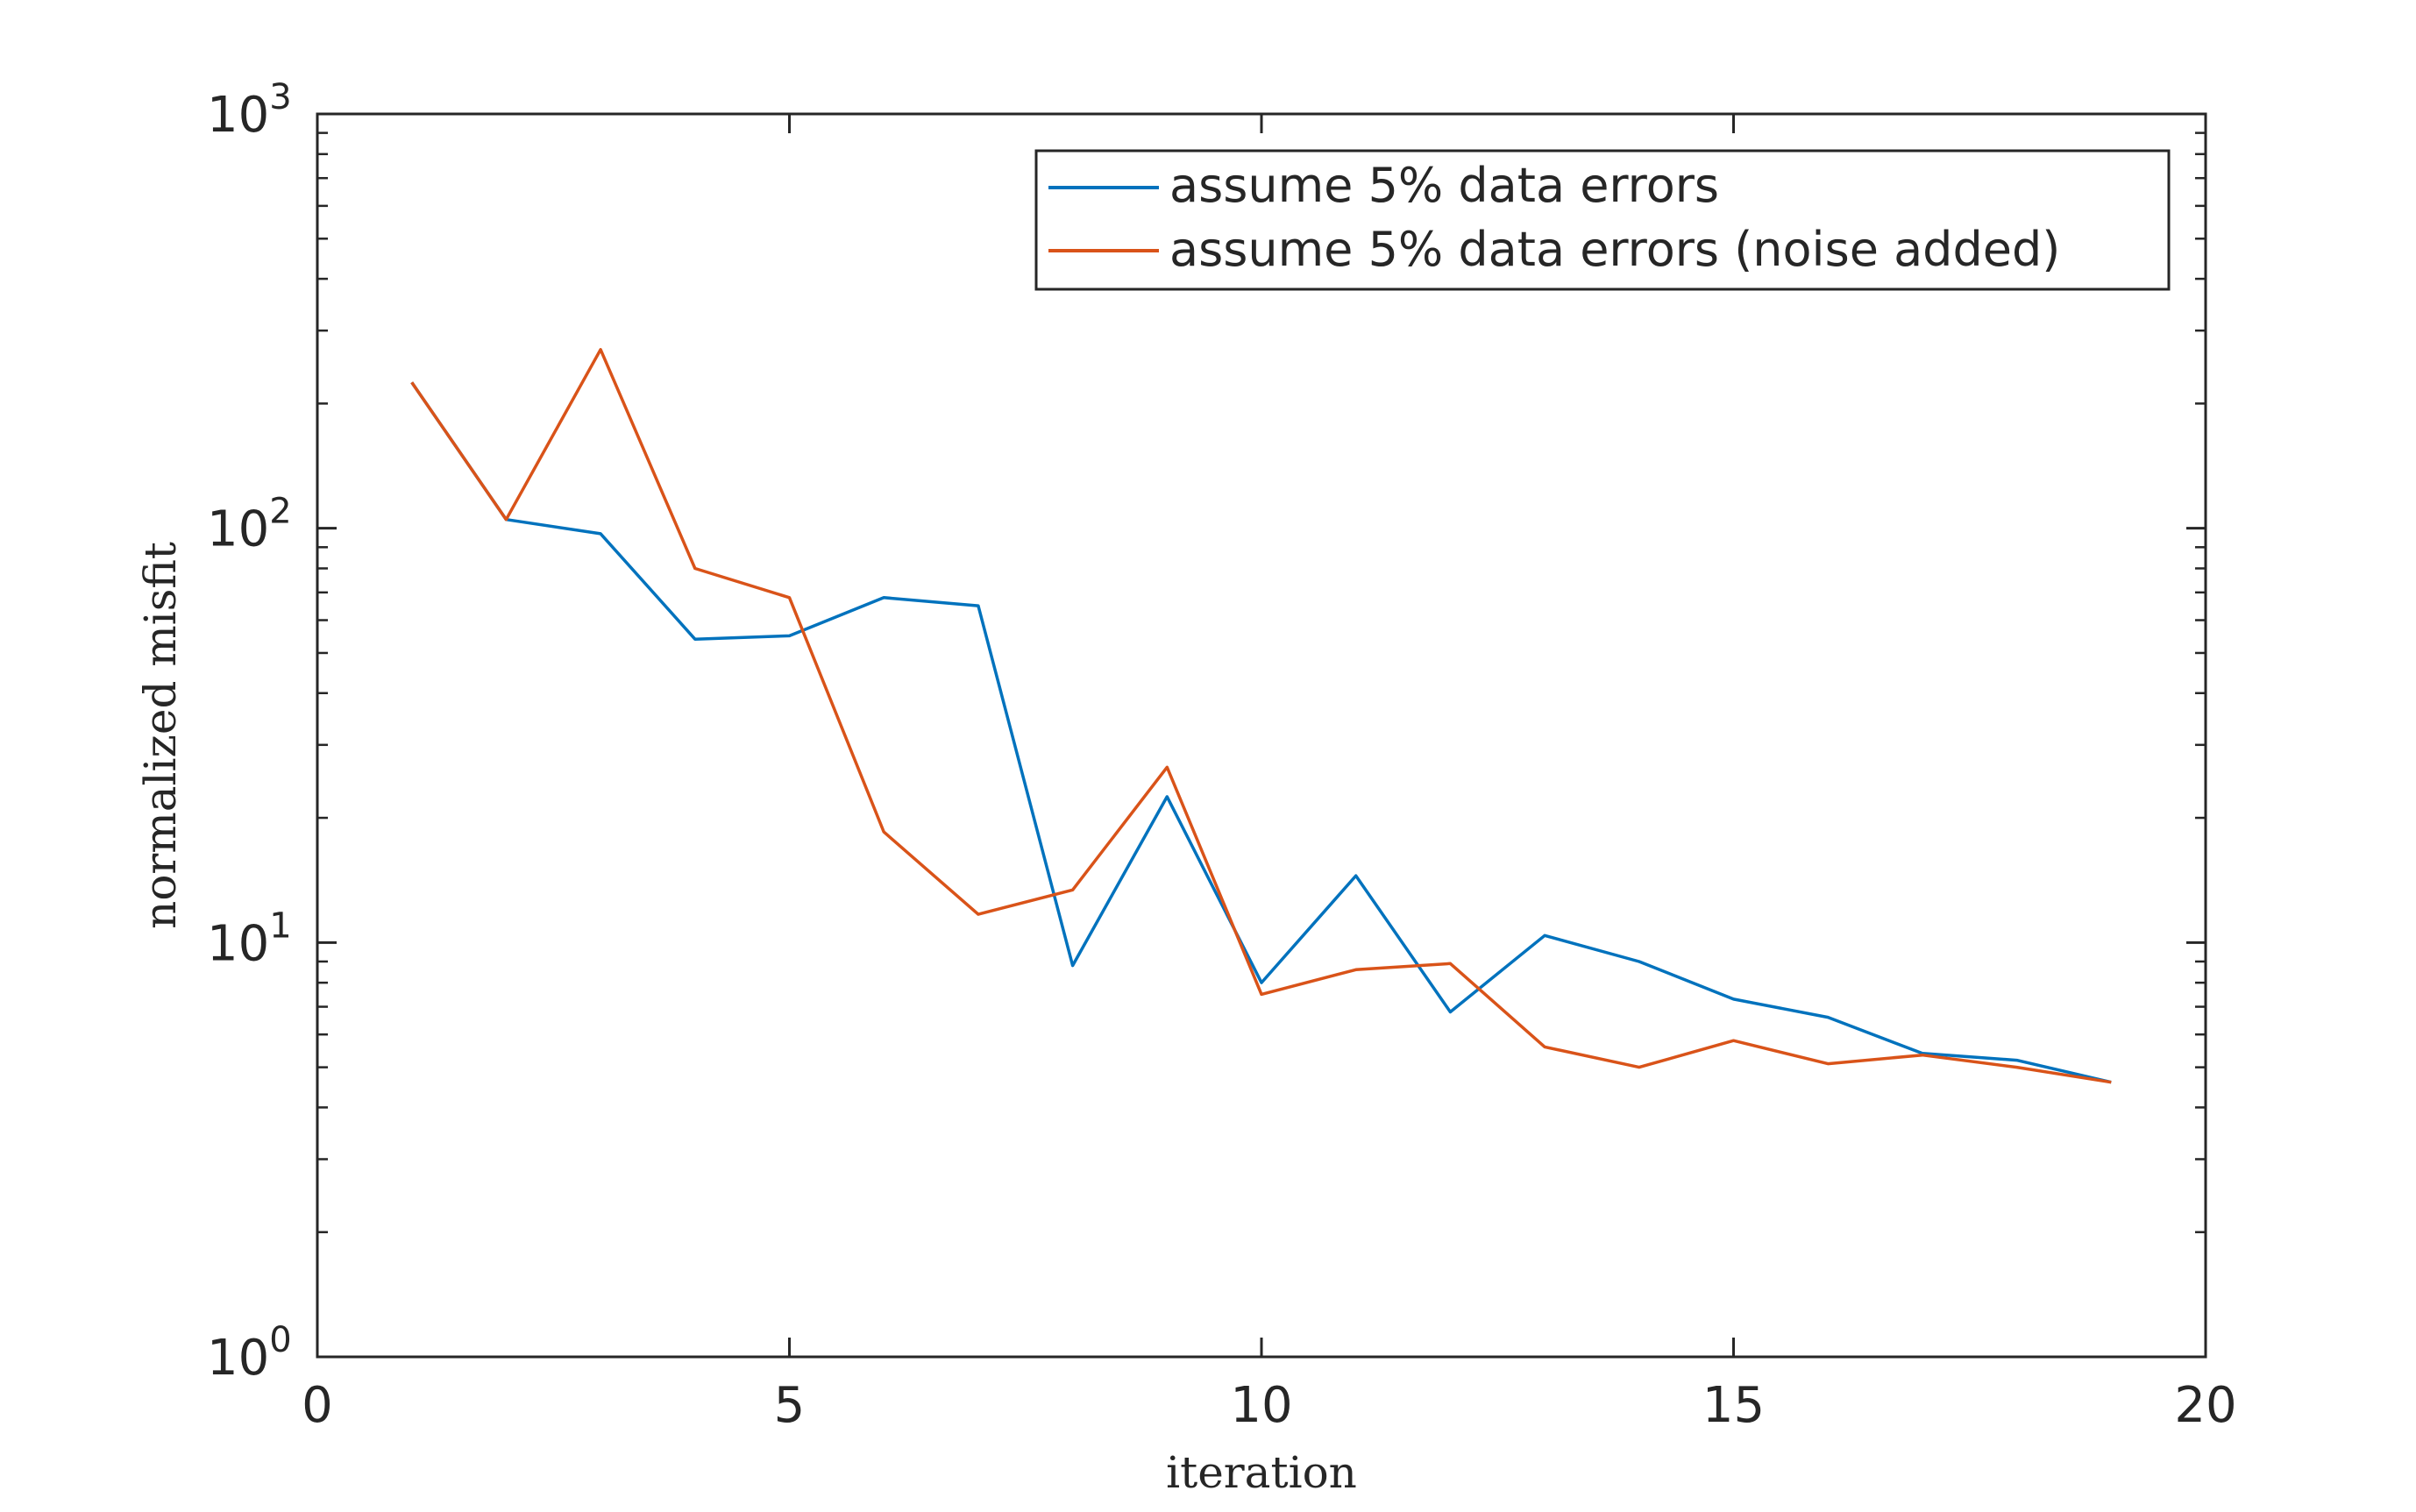  Describe the element at coordinates (280, 97) in the screenshot. I see `y-tick-label-exponent: 3` at that location.